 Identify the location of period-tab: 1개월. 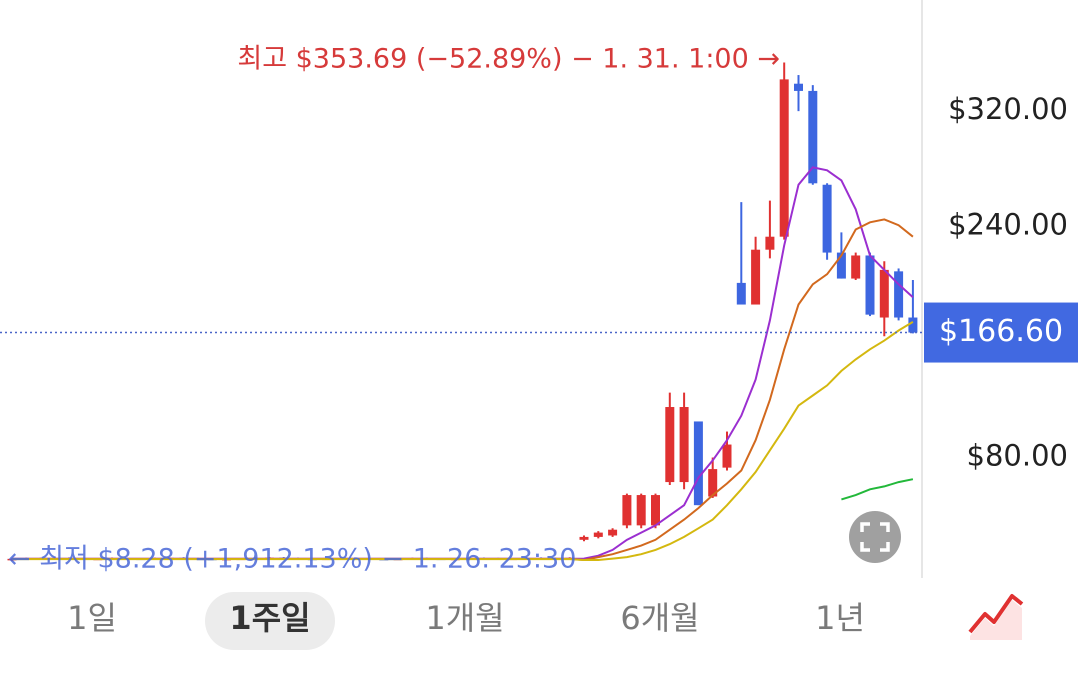
(464, 618).